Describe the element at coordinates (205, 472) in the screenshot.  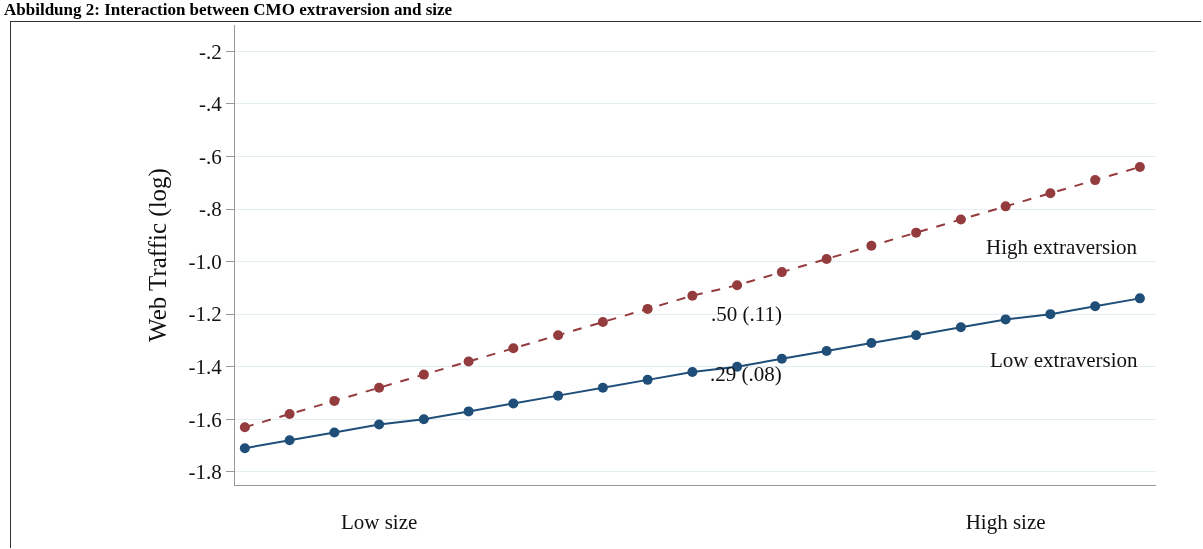
I see `y-tick-label: -1.8` at that location.